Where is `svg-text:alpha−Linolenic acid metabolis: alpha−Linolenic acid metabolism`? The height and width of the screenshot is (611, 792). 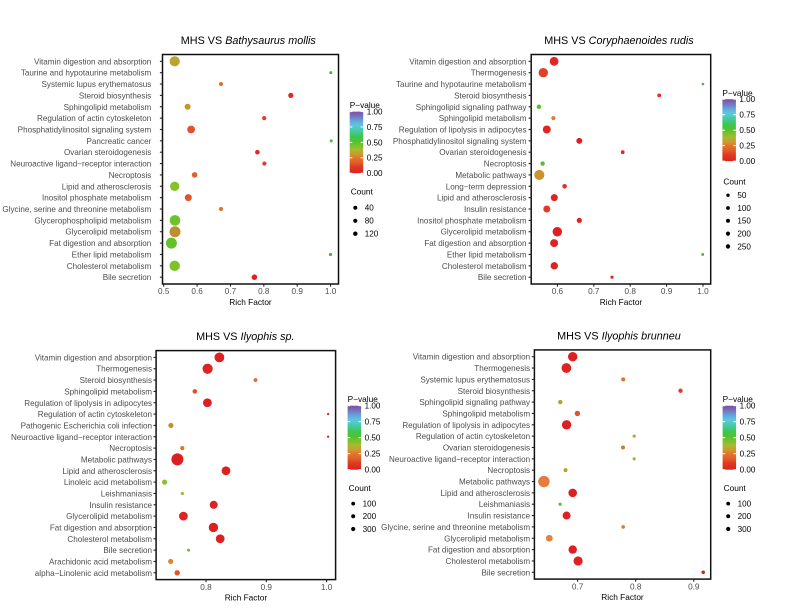
svg-text:alpha−Linolenic acid metabolis: alpha−Linolenic acid metabolism is located at coordinates (93, 573).